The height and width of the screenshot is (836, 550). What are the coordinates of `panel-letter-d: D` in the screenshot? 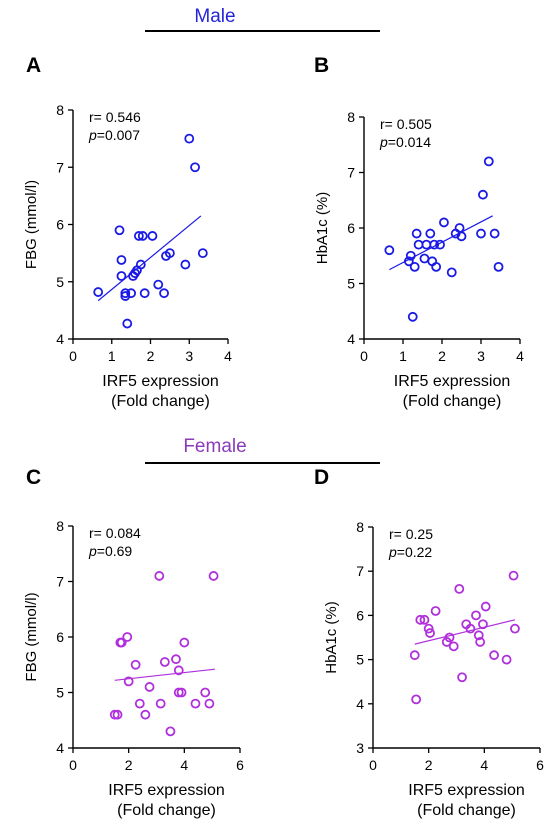 It's located at (322, 477).